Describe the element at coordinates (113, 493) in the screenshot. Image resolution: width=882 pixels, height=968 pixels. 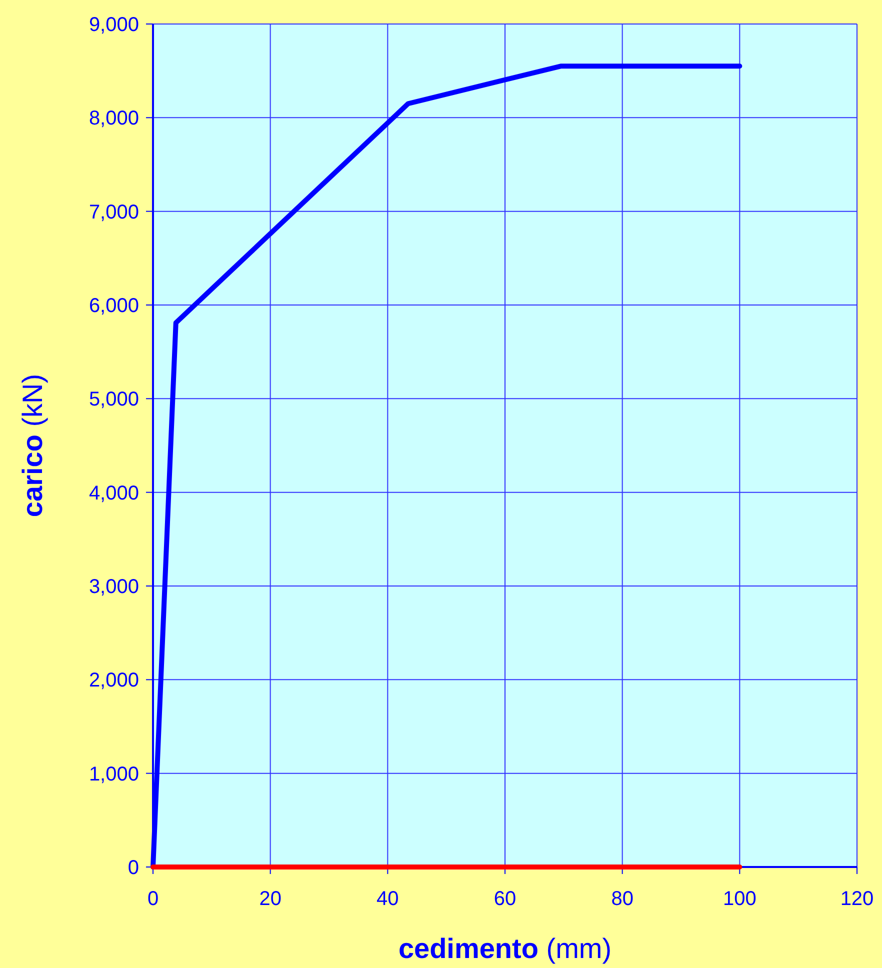
I see `y-tick-label: 4,000` at that location.